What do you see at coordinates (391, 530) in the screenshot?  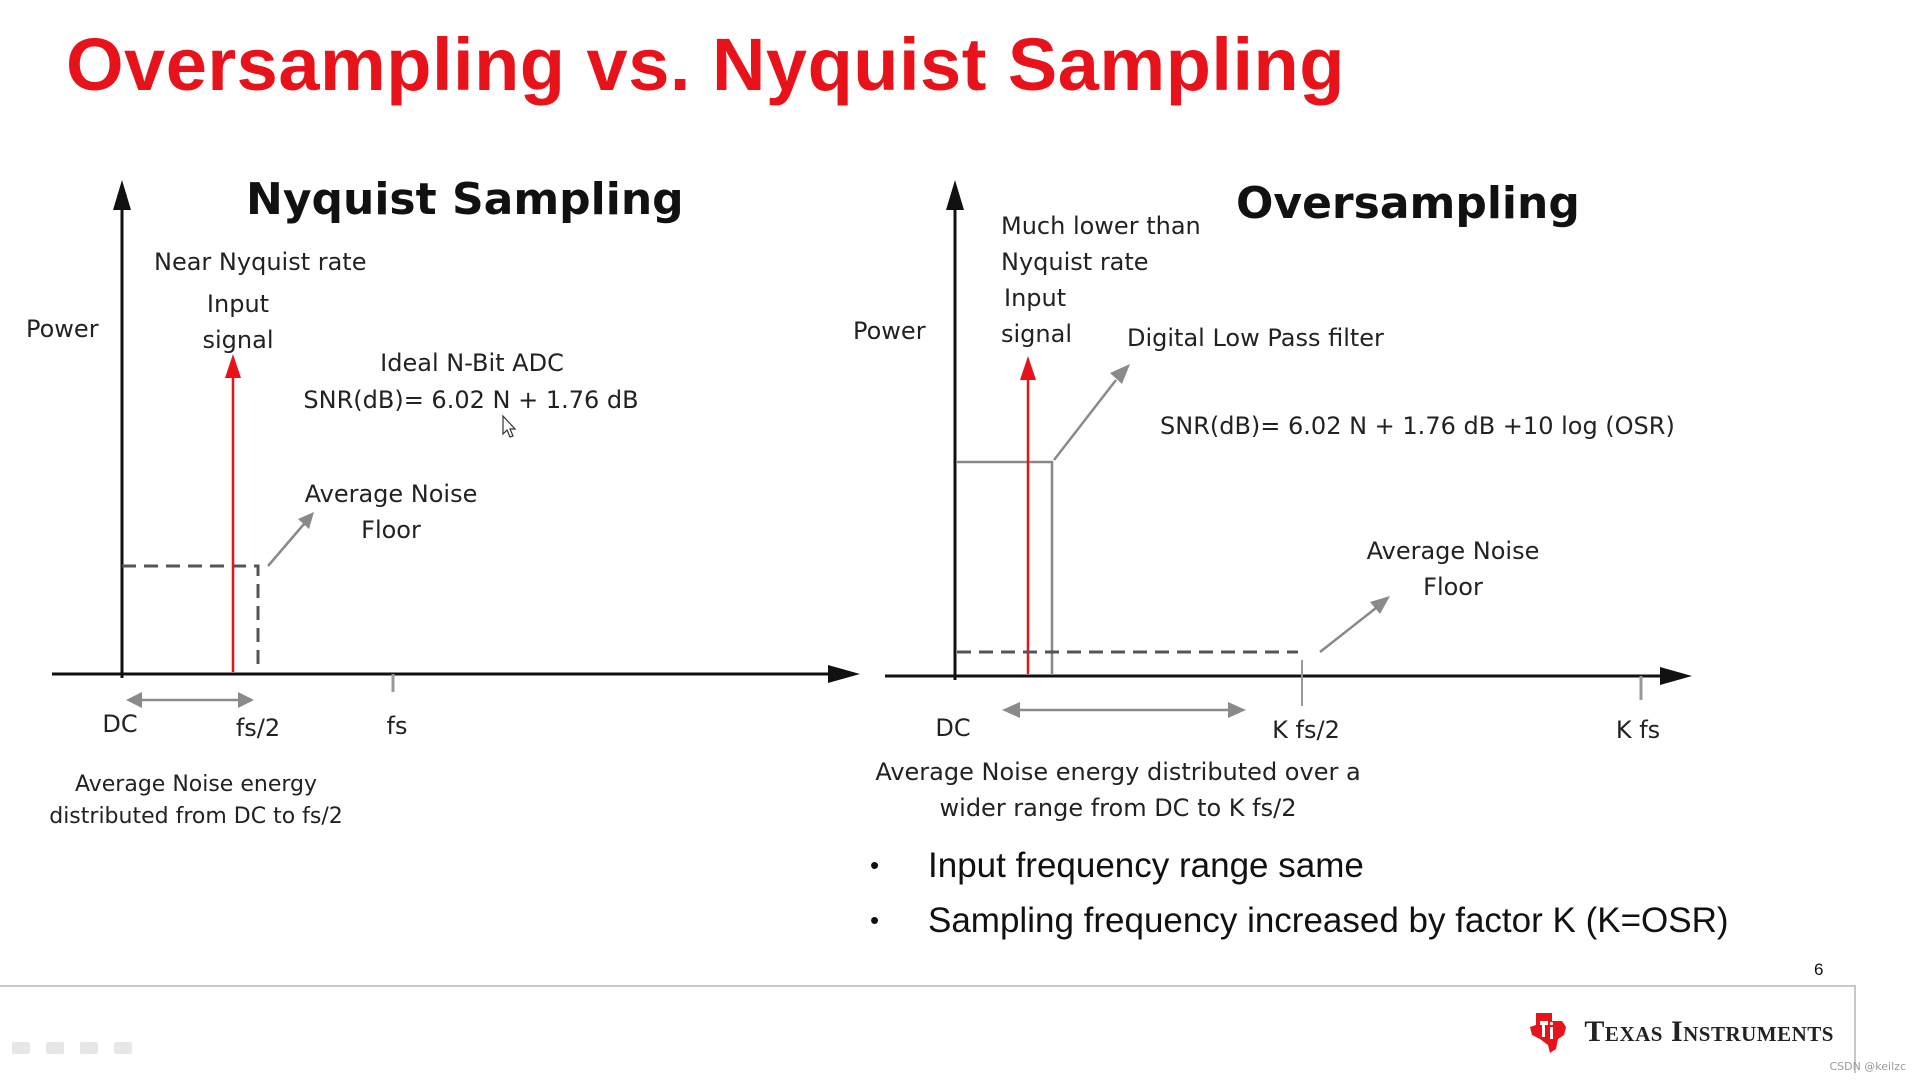 I see `nyquist-noise-floor-line2: Floor` at bounding box center [391, 530].